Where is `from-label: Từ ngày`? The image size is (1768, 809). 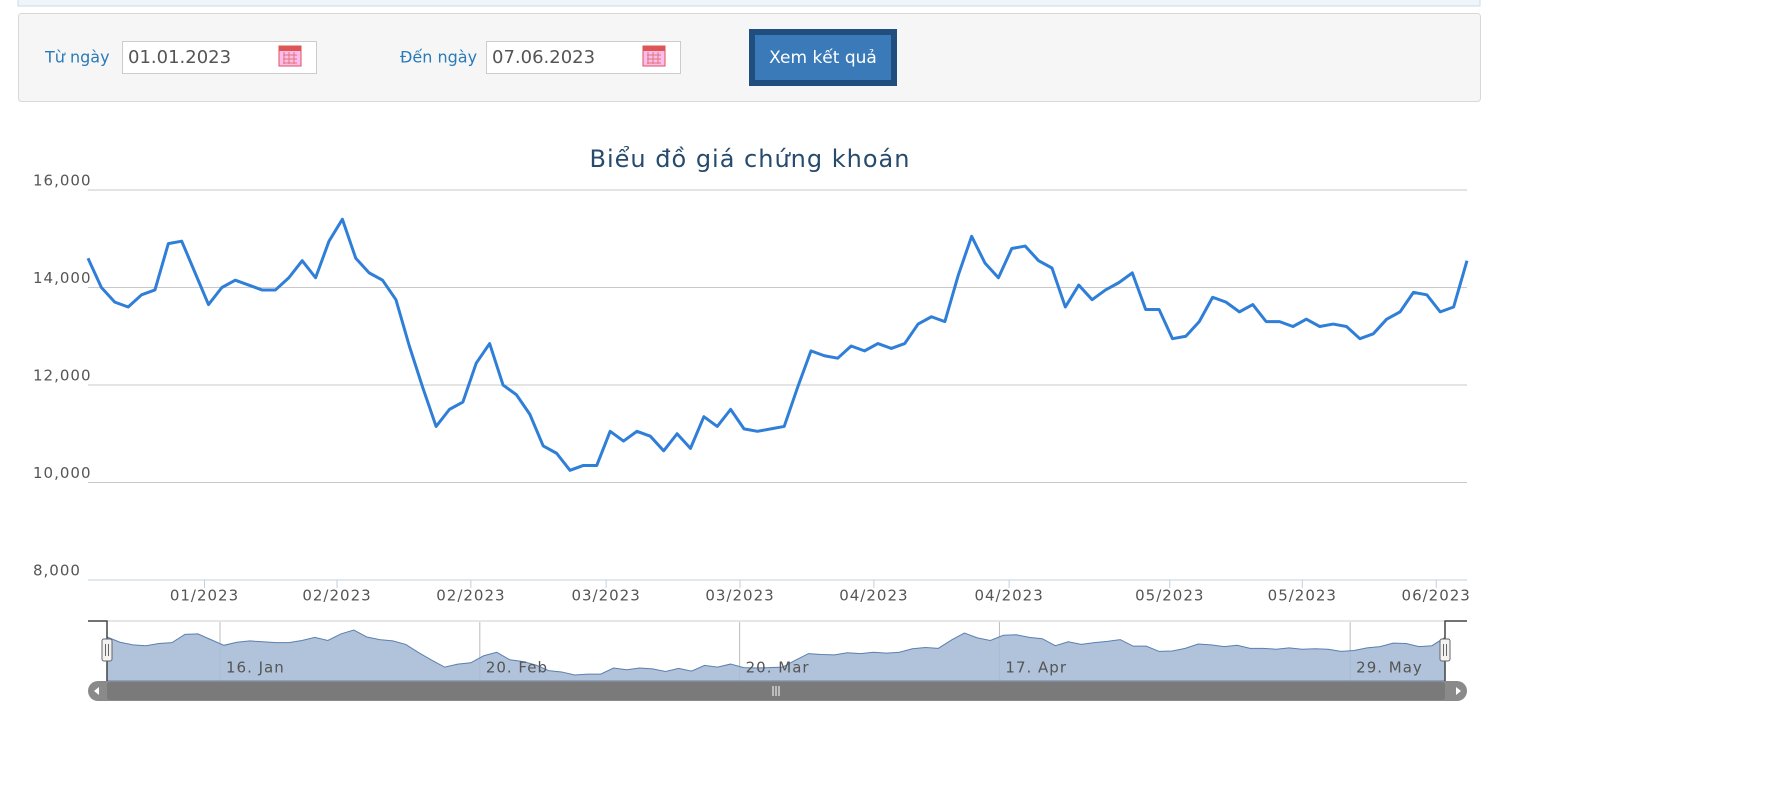 from-label: Từ ngày is located at coordinates (77, 57).